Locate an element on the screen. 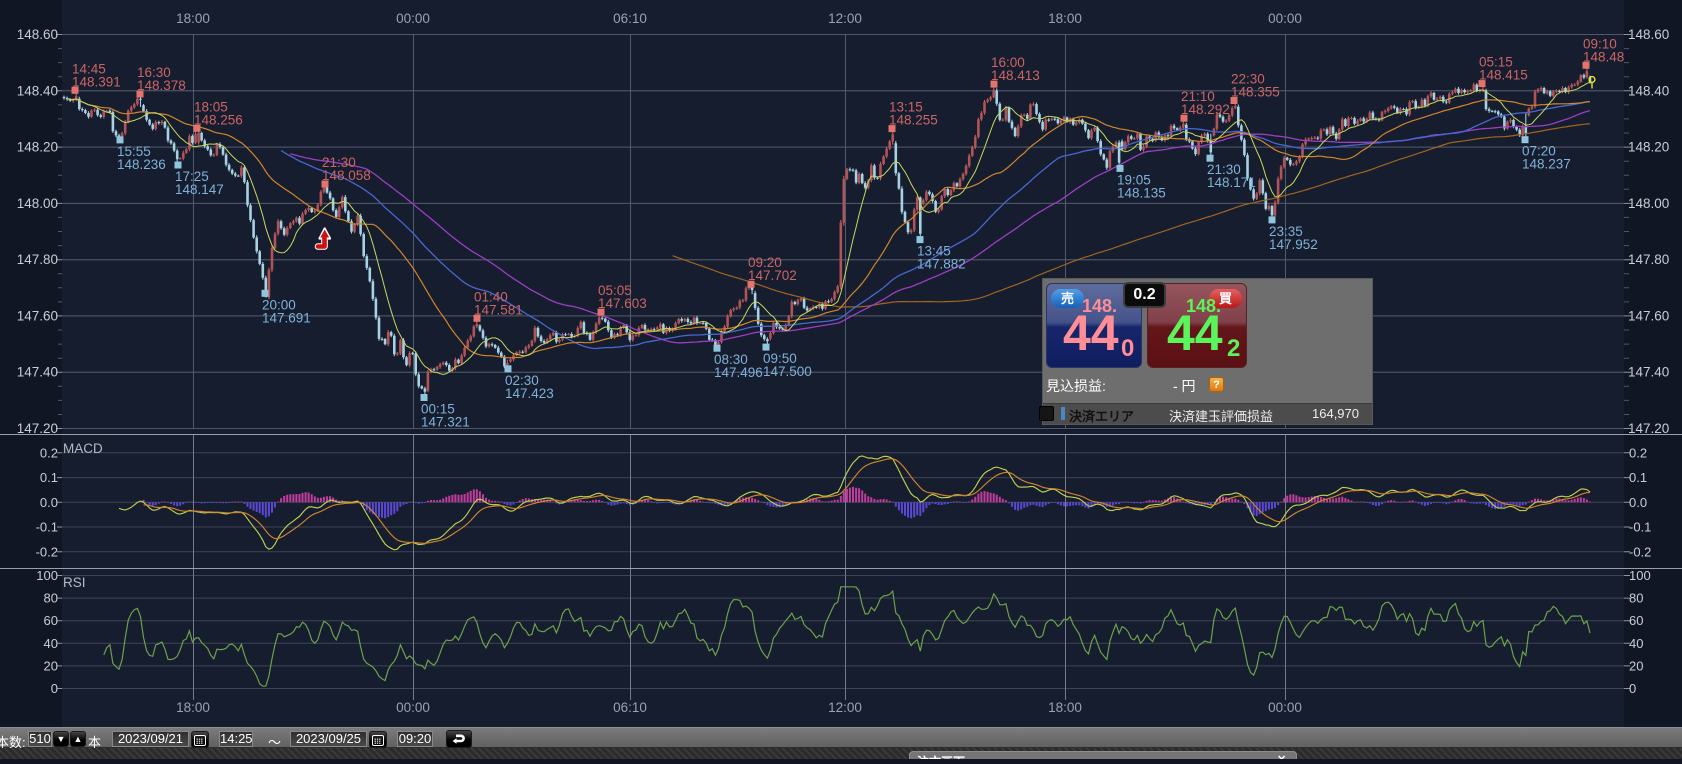  svg-text: 147.882 is located at coordinates (941, 264).